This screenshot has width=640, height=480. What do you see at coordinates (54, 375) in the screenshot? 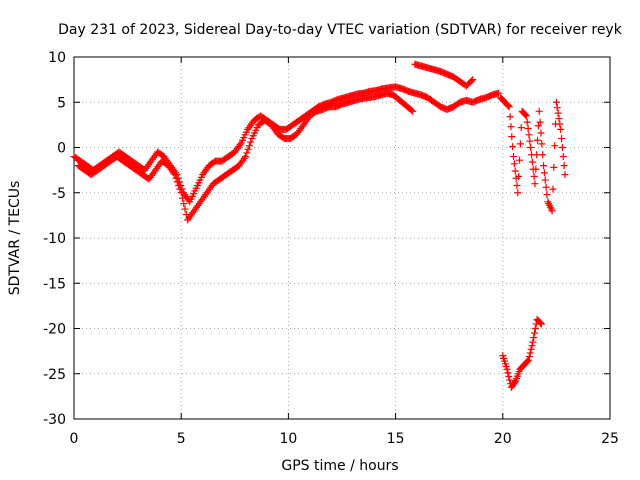
I see `y-tick-label: -25` at bounding box center [54, 375].